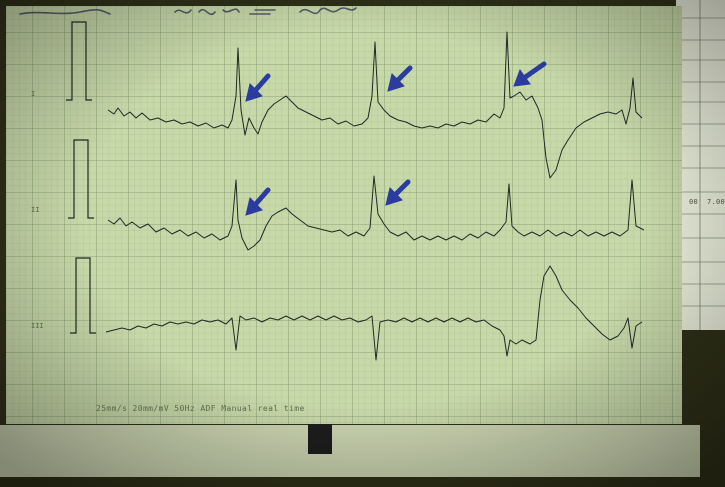 This screenshot has width=725, height=487. I want to click on side-sheet-labels: 00 7.00, so click(707, 202).